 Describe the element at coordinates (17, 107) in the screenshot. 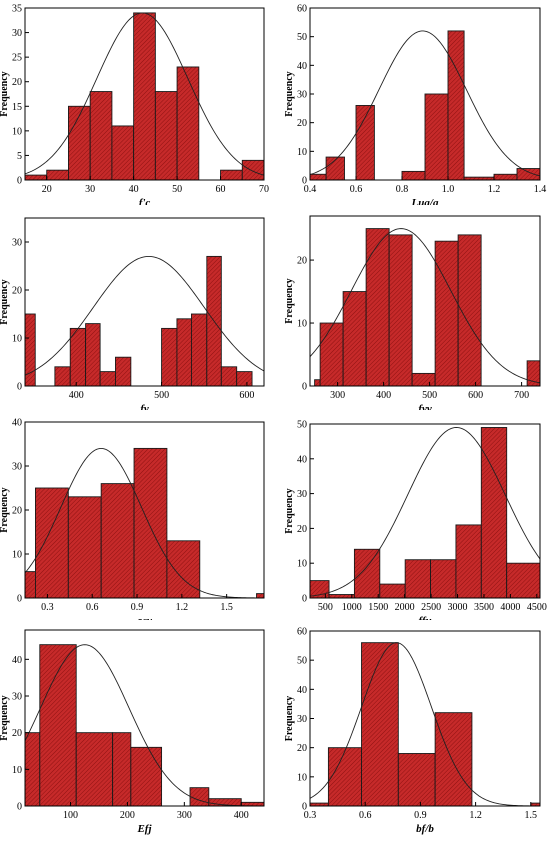

I see `y-tick-label: 15` at that location.